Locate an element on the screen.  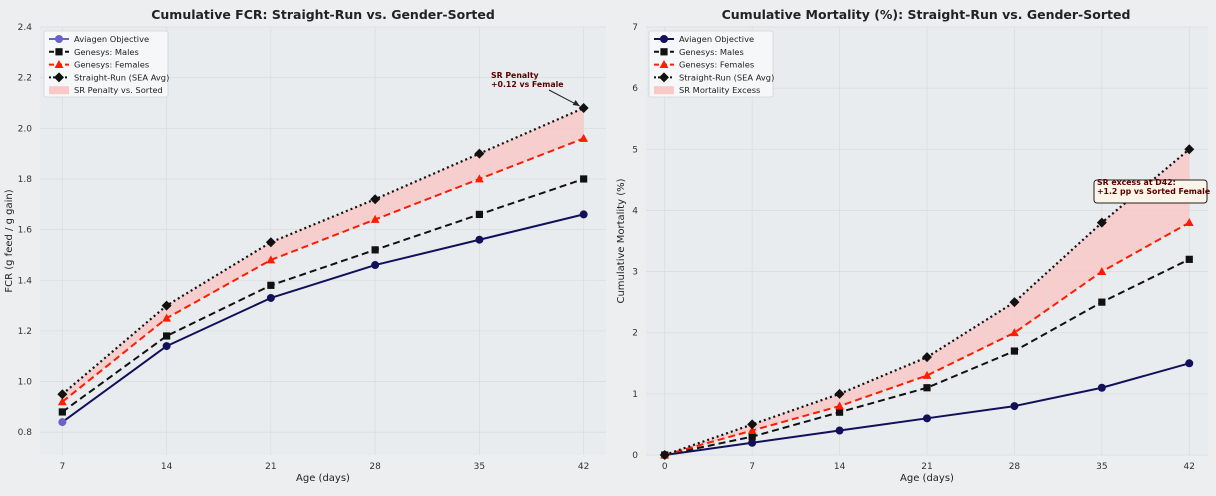
y-tick-label: 1.4 is located at coordinates (25, 281).